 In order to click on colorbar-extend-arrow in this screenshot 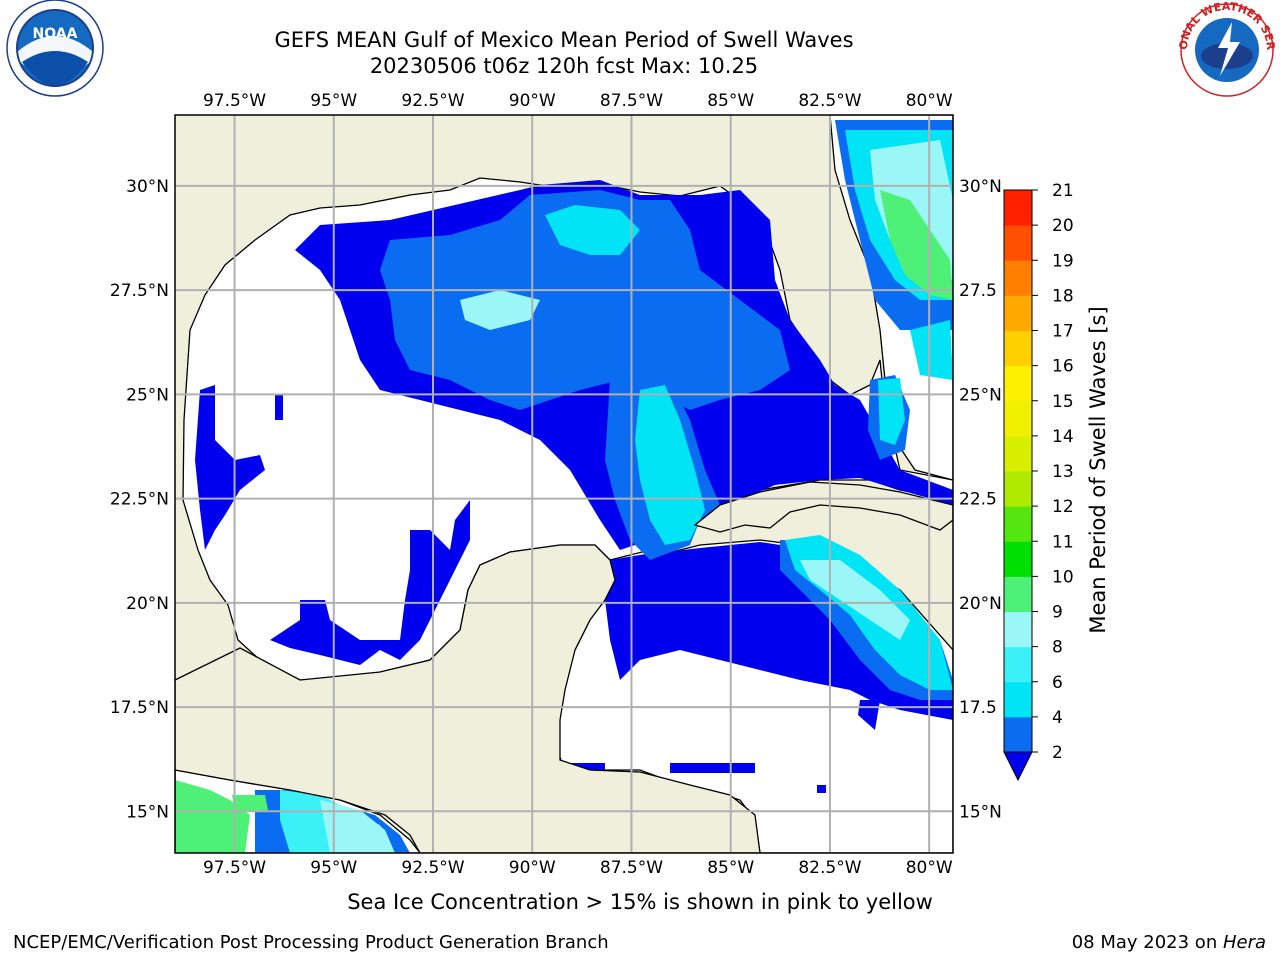, I will do `click(1018, 766)`.